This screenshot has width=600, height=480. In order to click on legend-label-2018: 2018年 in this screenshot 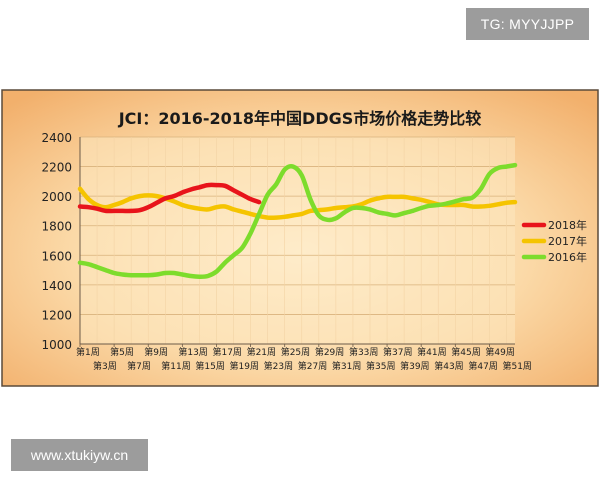, I will do `click(567, 225)`.